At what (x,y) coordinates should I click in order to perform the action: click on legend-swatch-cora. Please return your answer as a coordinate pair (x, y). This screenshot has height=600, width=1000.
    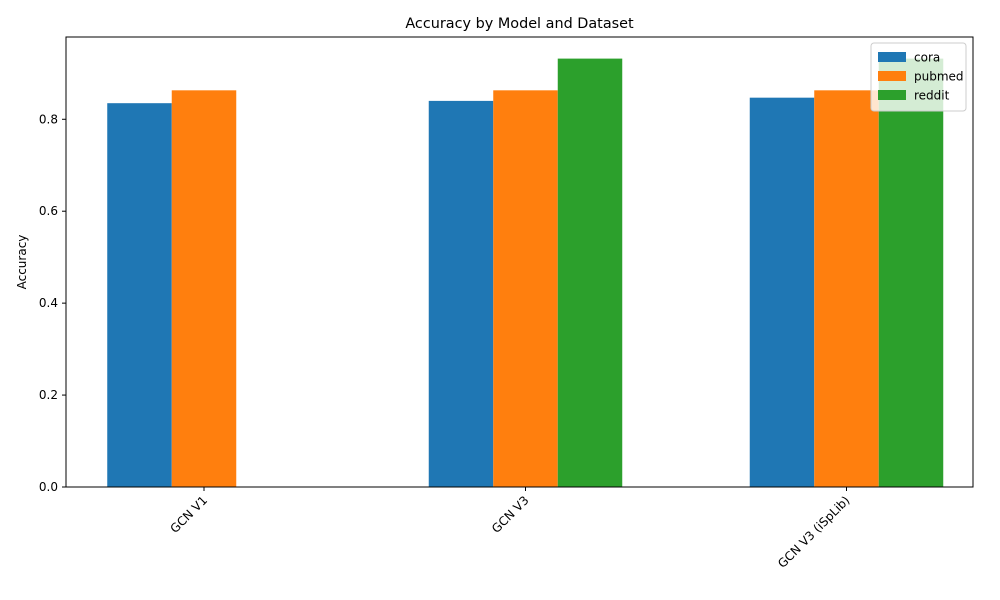
    Looking at the image, I should click on (892, 57).